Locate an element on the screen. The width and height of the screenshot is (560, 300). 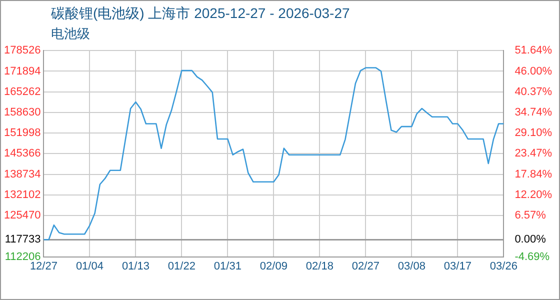
y2-tick-label: -4.69% is located at coordinates (532, 256).